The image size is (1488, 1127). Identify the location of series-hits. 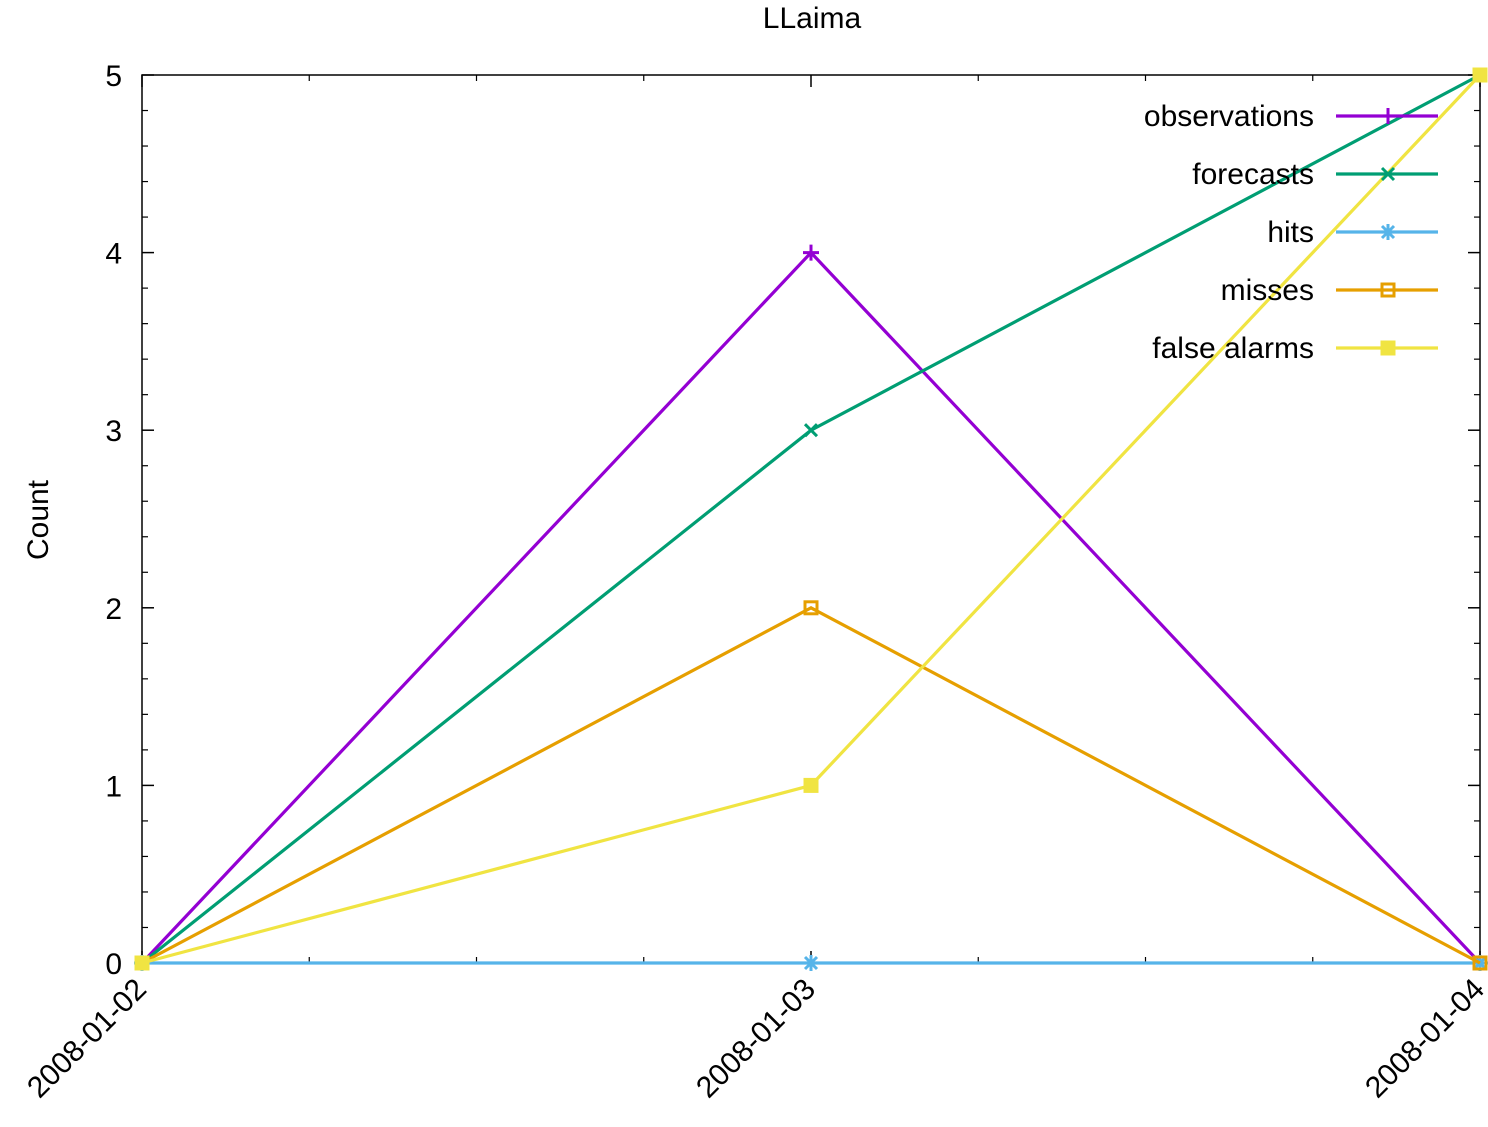
(811, 963).